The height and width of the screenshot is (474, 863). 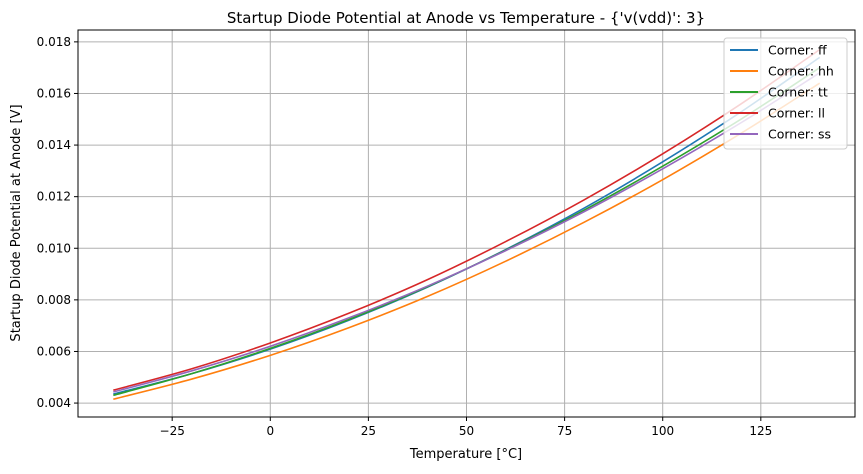 I want to click on x-tick-label: 75, so click(x=564, y=431).